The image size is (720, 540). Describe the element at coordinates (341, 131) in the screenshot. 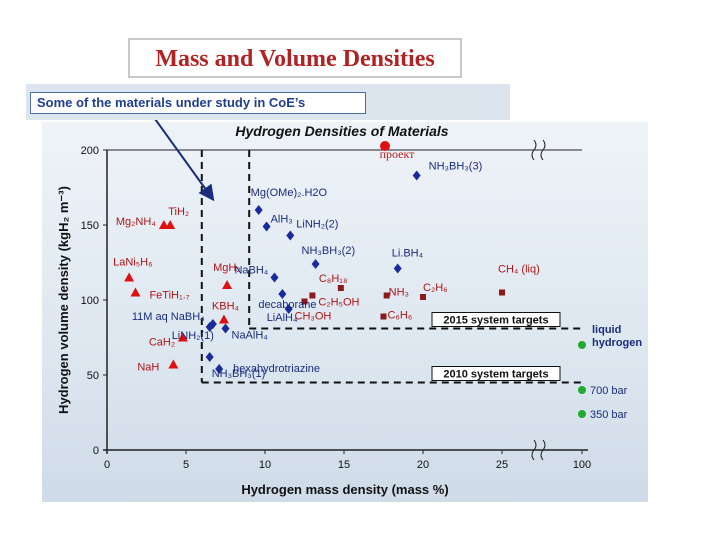

I see `chart-title: Hydrogen Densities of Materials` at that location.